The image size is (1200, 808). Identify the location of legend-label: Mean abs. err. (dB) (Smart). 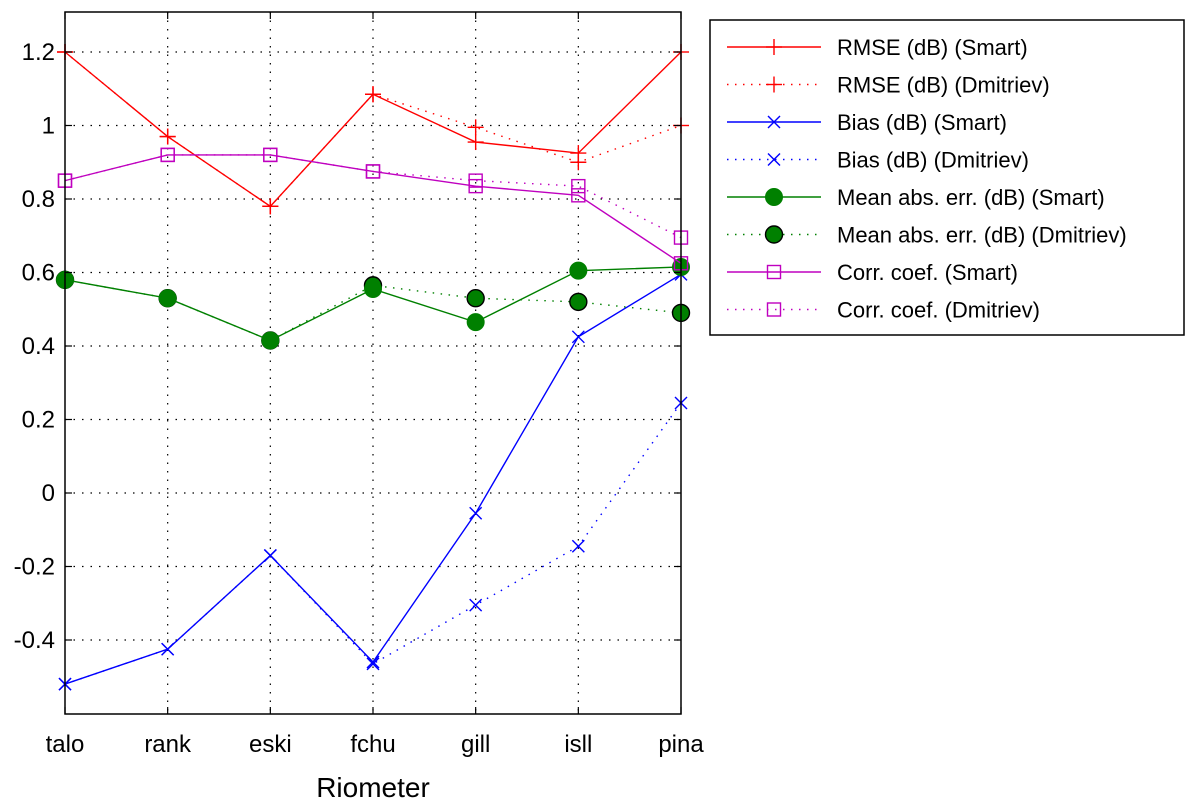
(971, 197).